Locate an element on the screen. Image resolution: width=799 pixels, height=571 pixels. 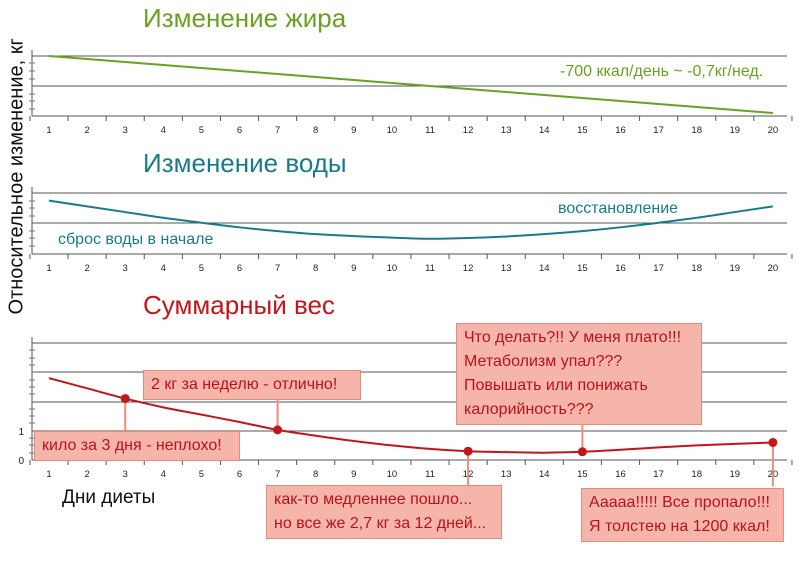
fat-x-tick-label: 6 is located at coordinates (239, 130).